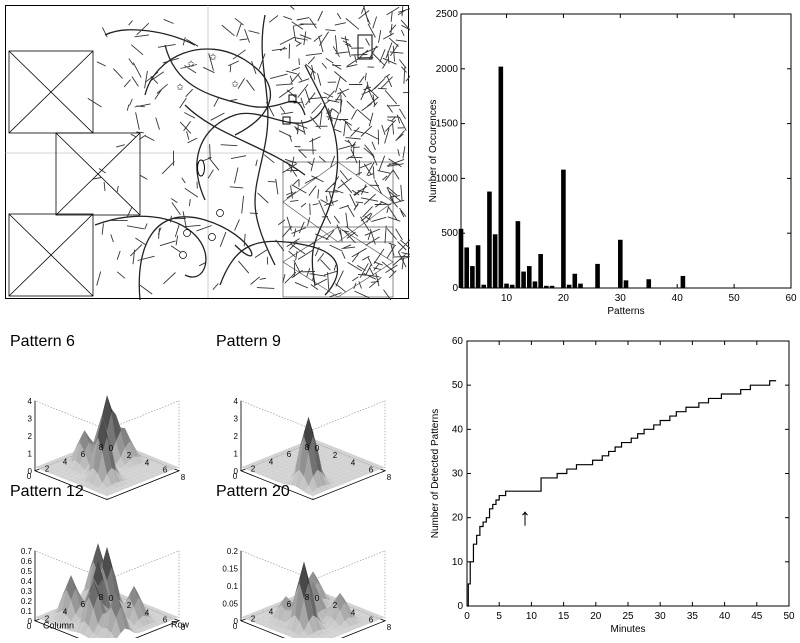 This screenshot has height=643, width=800. Describe the element at coordinates (458, 474) in the screenshot. I see `cum-ytick-label: 30` at that location.